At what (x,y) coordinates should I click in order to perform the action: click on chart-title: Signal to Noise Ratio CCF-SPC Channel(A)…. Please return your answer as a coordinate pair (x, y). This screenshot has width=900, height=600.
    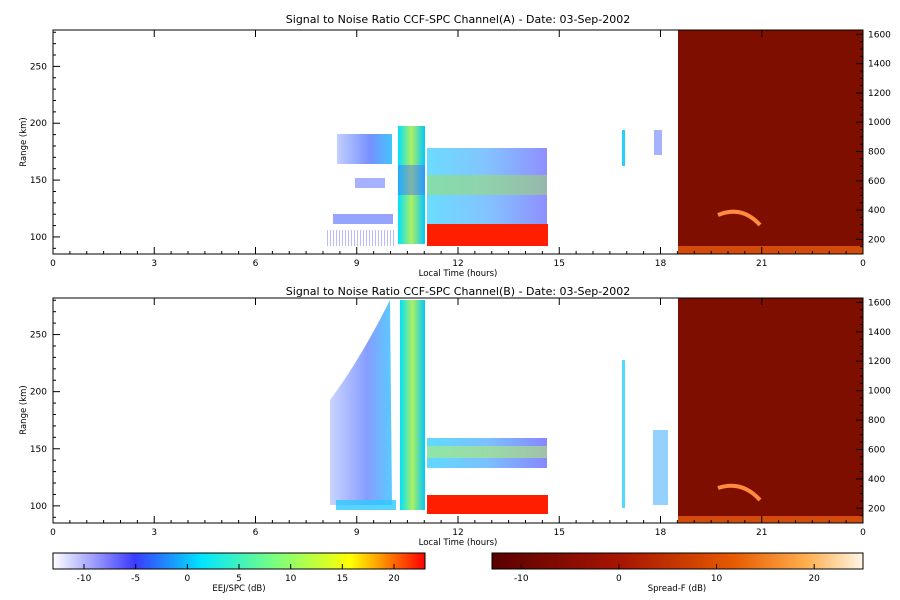
    Looking at the image, I should click on (458, 19).